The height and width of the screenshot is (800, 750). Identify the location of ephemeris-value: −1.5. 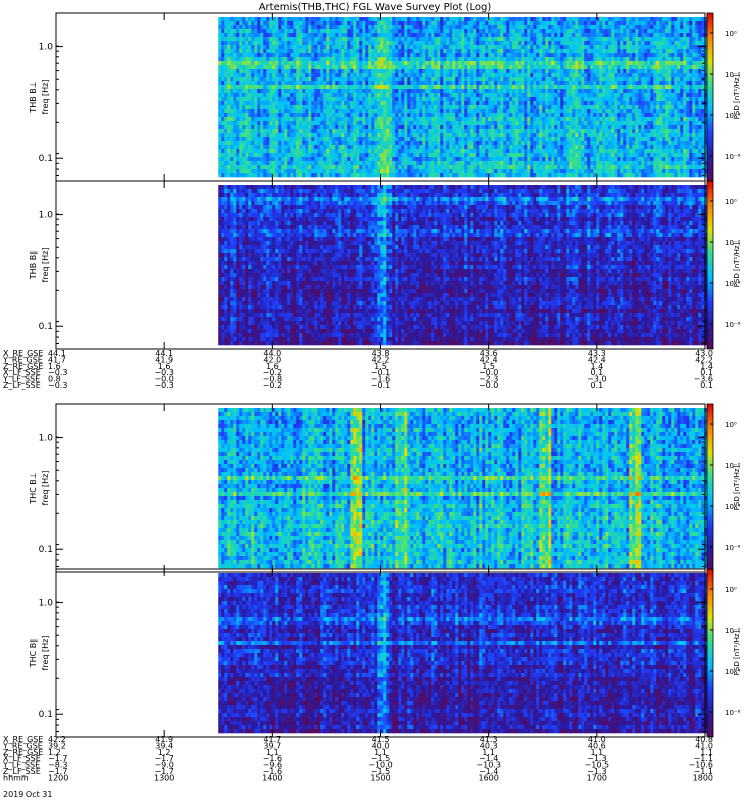
(380, 771).